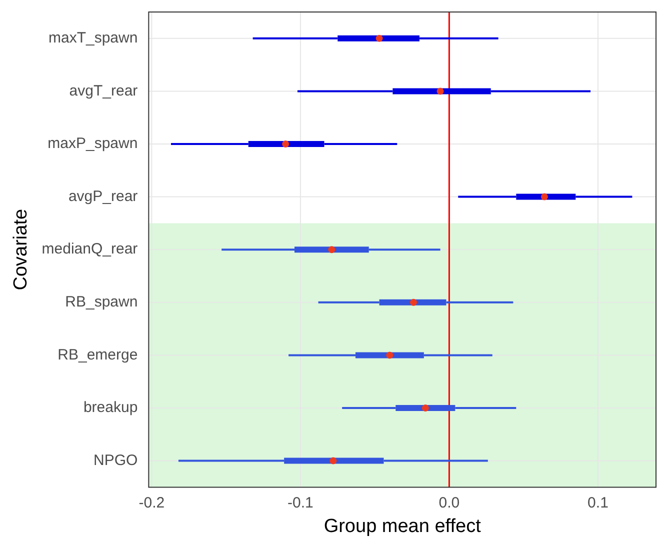 The image size is (659, 542). I want to click on y-tick-label: NPGO, so click(115, 460).